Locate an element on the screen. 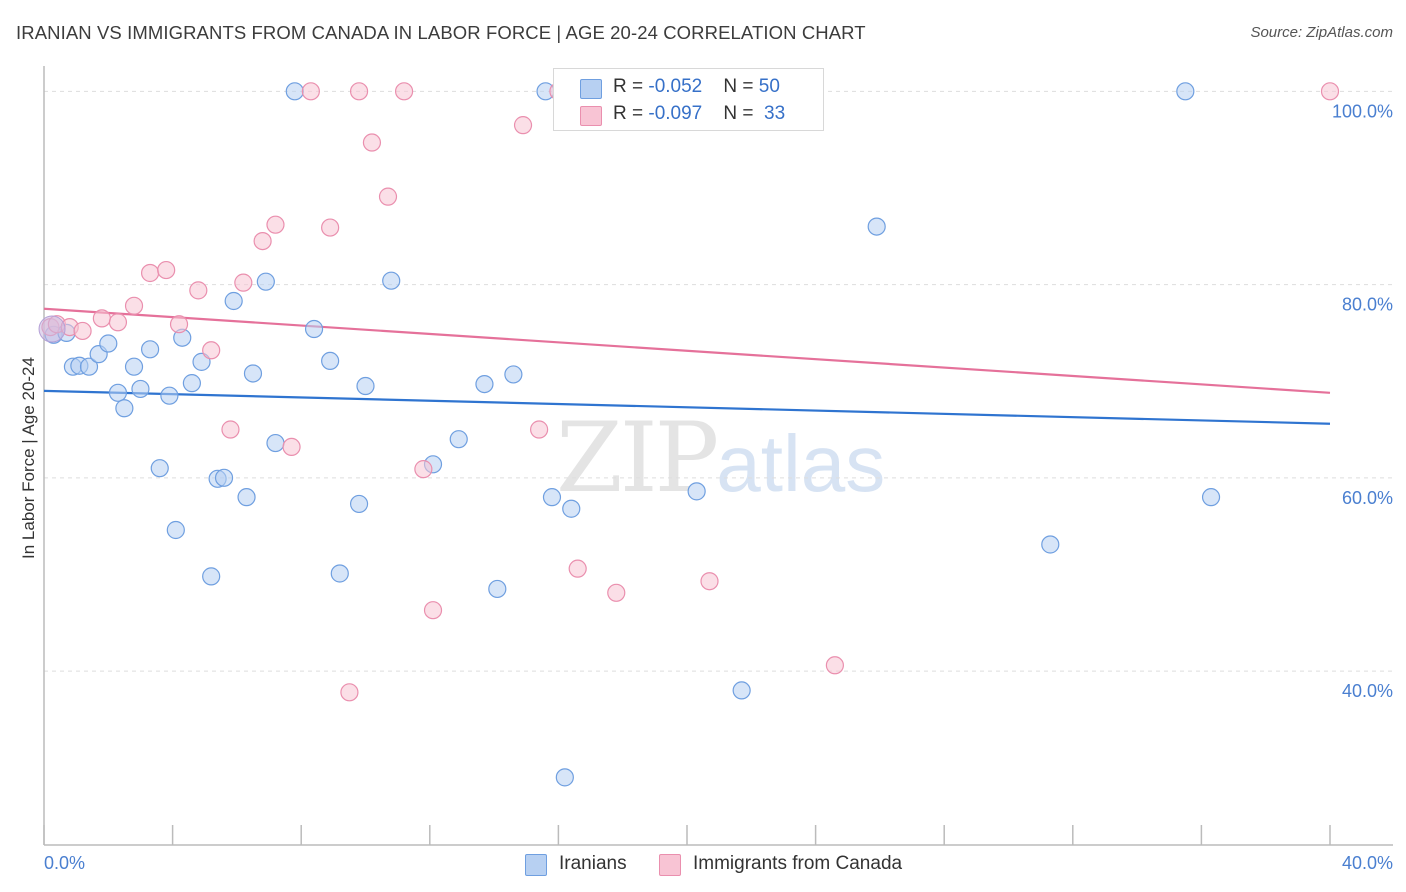 This screenshot has width=1406, height=892. trend-lines is located at coordinates (687, 366).